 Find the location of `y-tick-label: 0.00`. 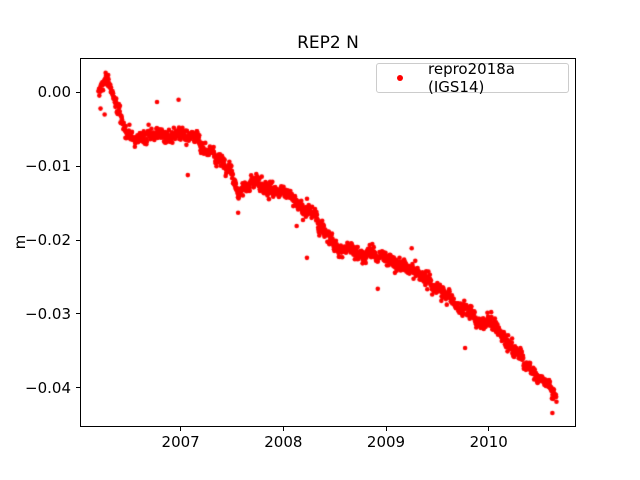

y-tick-label: 0.00 is located at coordinates (54, 92).